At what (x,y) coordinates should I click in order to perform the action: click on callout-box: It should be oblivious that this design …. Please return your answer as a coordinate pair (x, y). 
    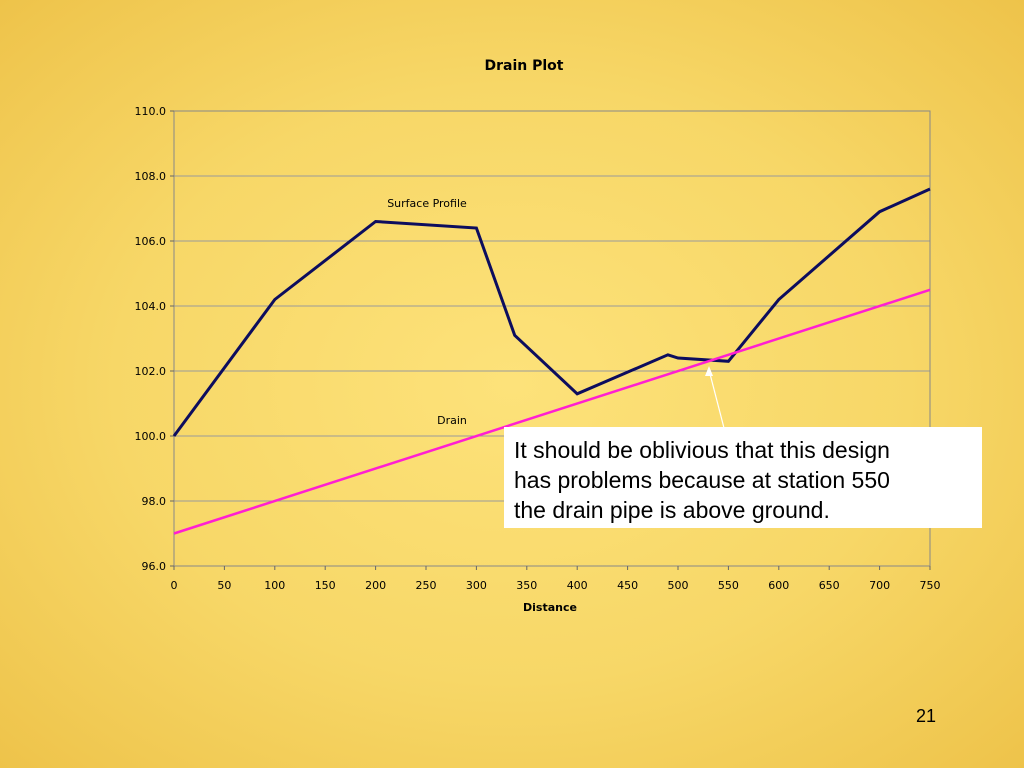
    Looking at the image, I should click on (743, 477).